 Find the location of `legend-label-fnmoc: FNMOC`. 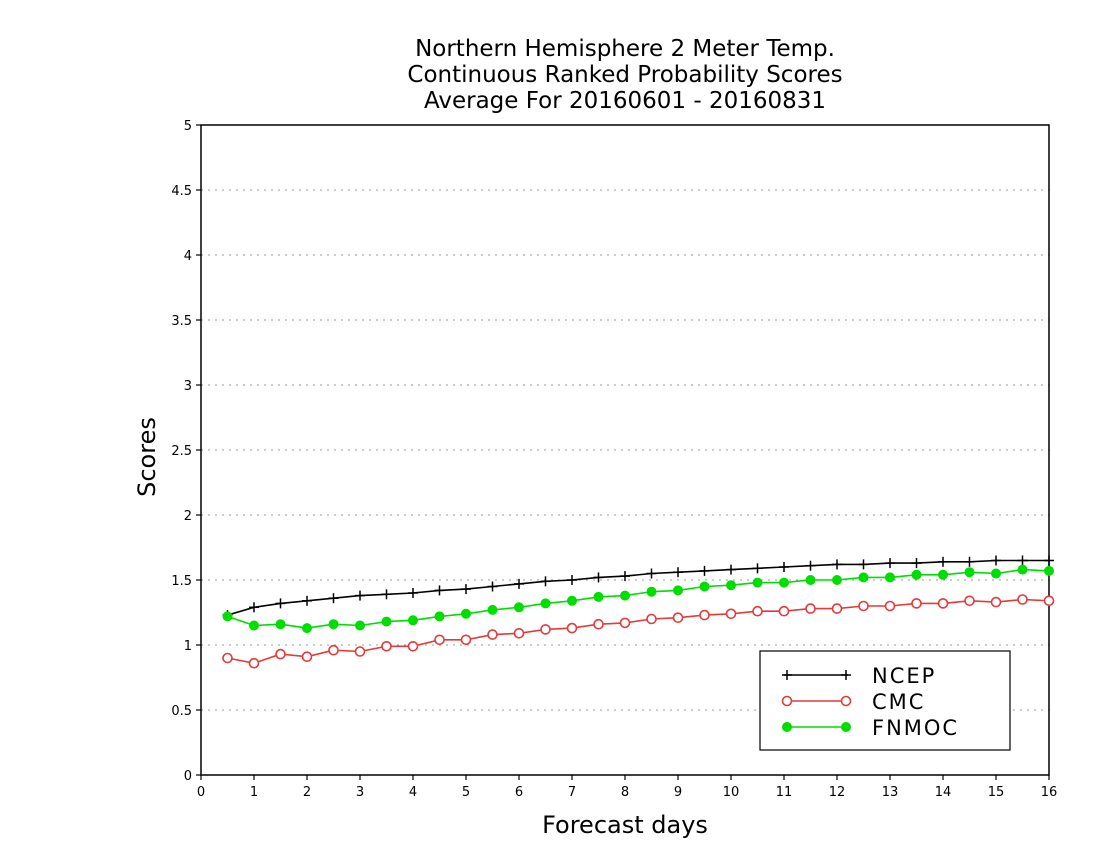

legend-label-fnmoc: FNMOC is located at coordinates (915, 728).